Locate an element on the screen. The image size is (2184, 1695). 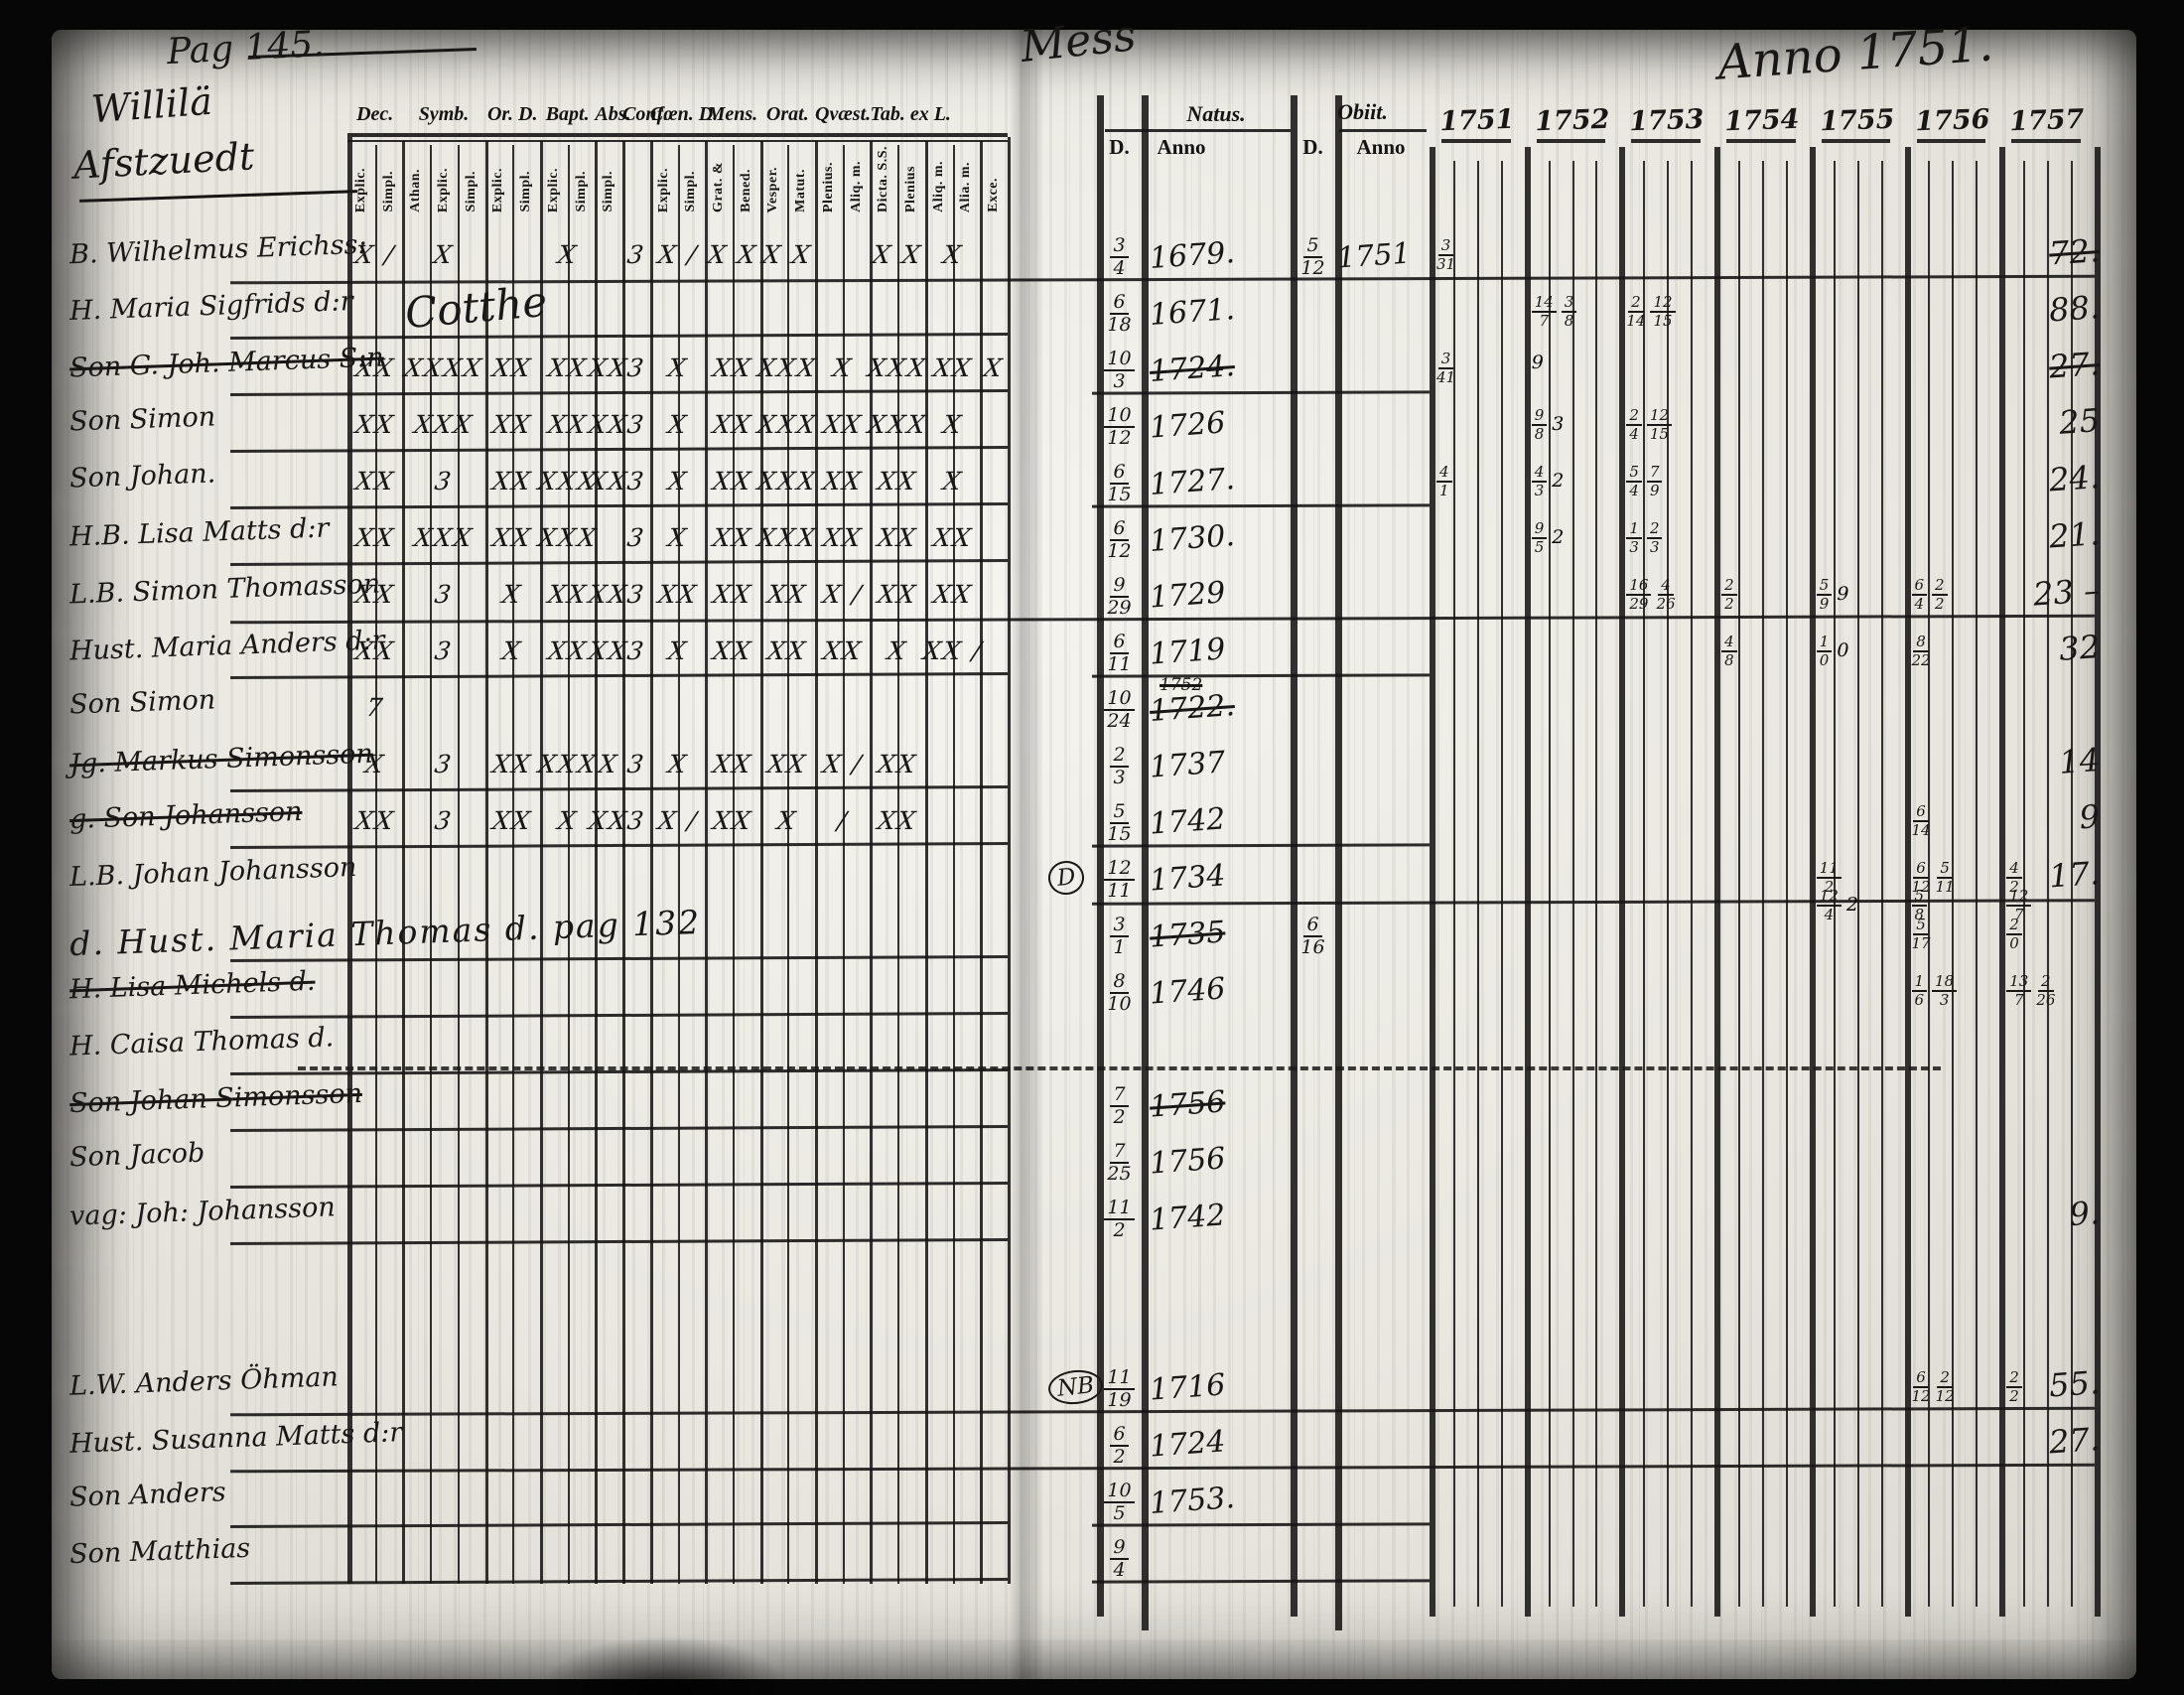
column-sub-label: Alia. m. is located at coordinates (967, 176).